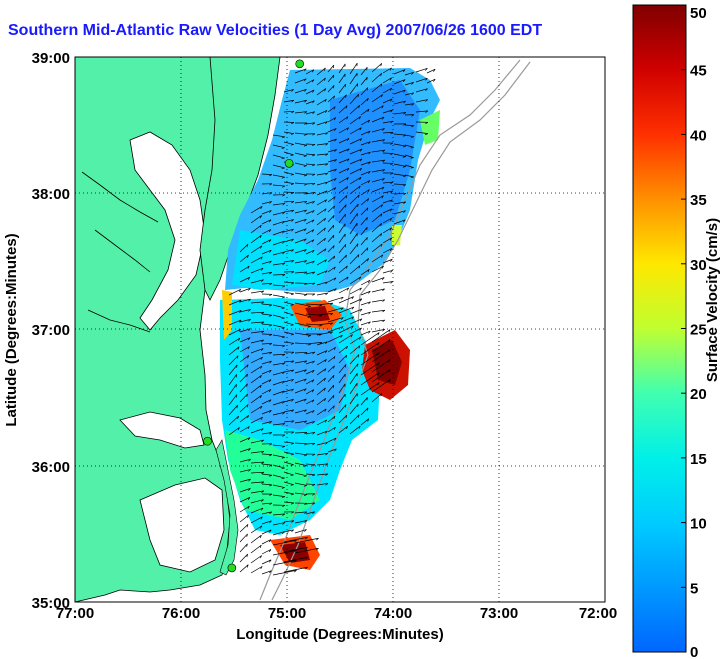 Image resolution: width=724 pixels, height=659 pixels. I want to click on outer-banks, so click(227, 507).